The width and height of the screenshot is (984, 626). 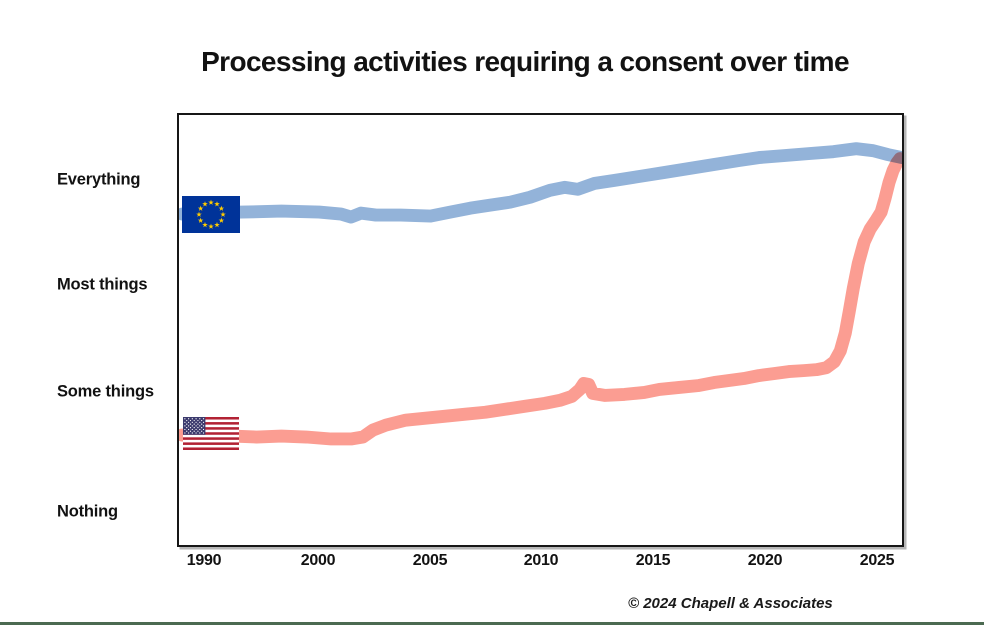 I want to click on y-axis-label: Nothing, so click(x=87, y=511).